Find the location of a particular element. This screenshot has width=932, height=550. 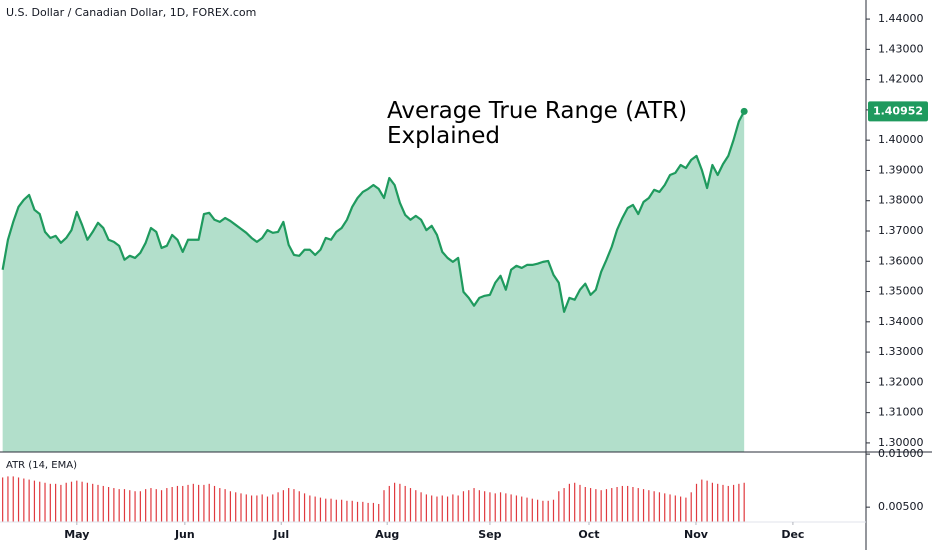

annotation: Explained is located at coordinates (443, 136).